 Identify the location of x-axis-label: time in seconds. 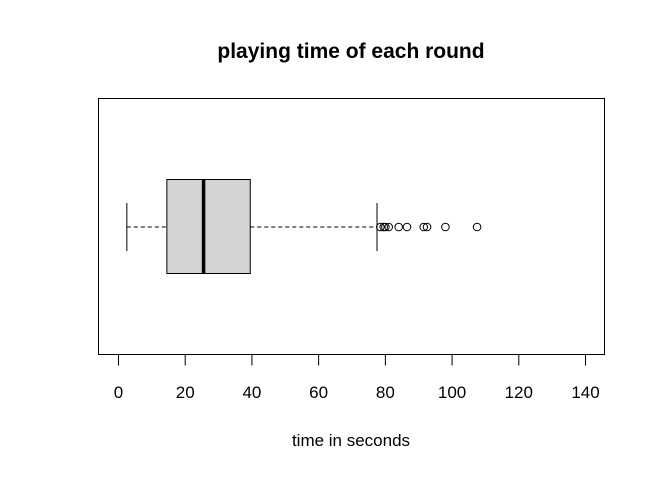
(351, 440).